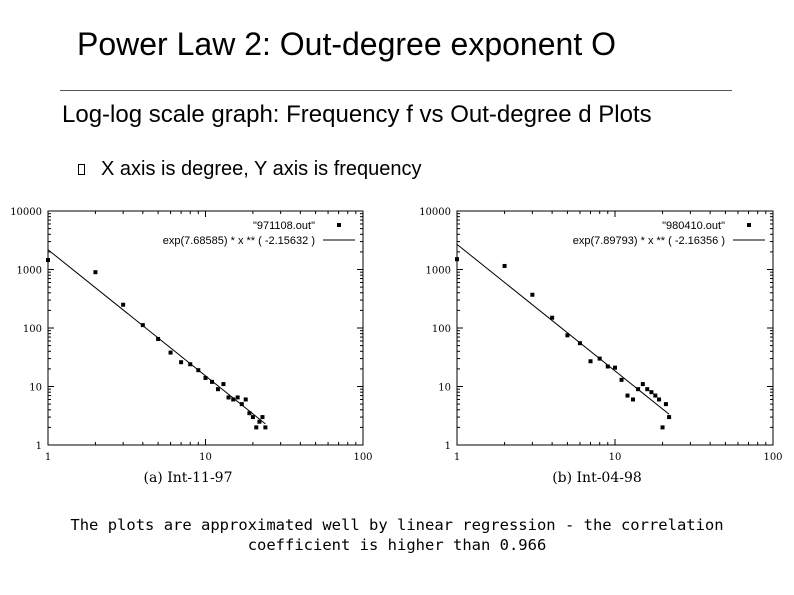  I want to click on chart-b-y-tick-label: 1000, so click(438, 271).